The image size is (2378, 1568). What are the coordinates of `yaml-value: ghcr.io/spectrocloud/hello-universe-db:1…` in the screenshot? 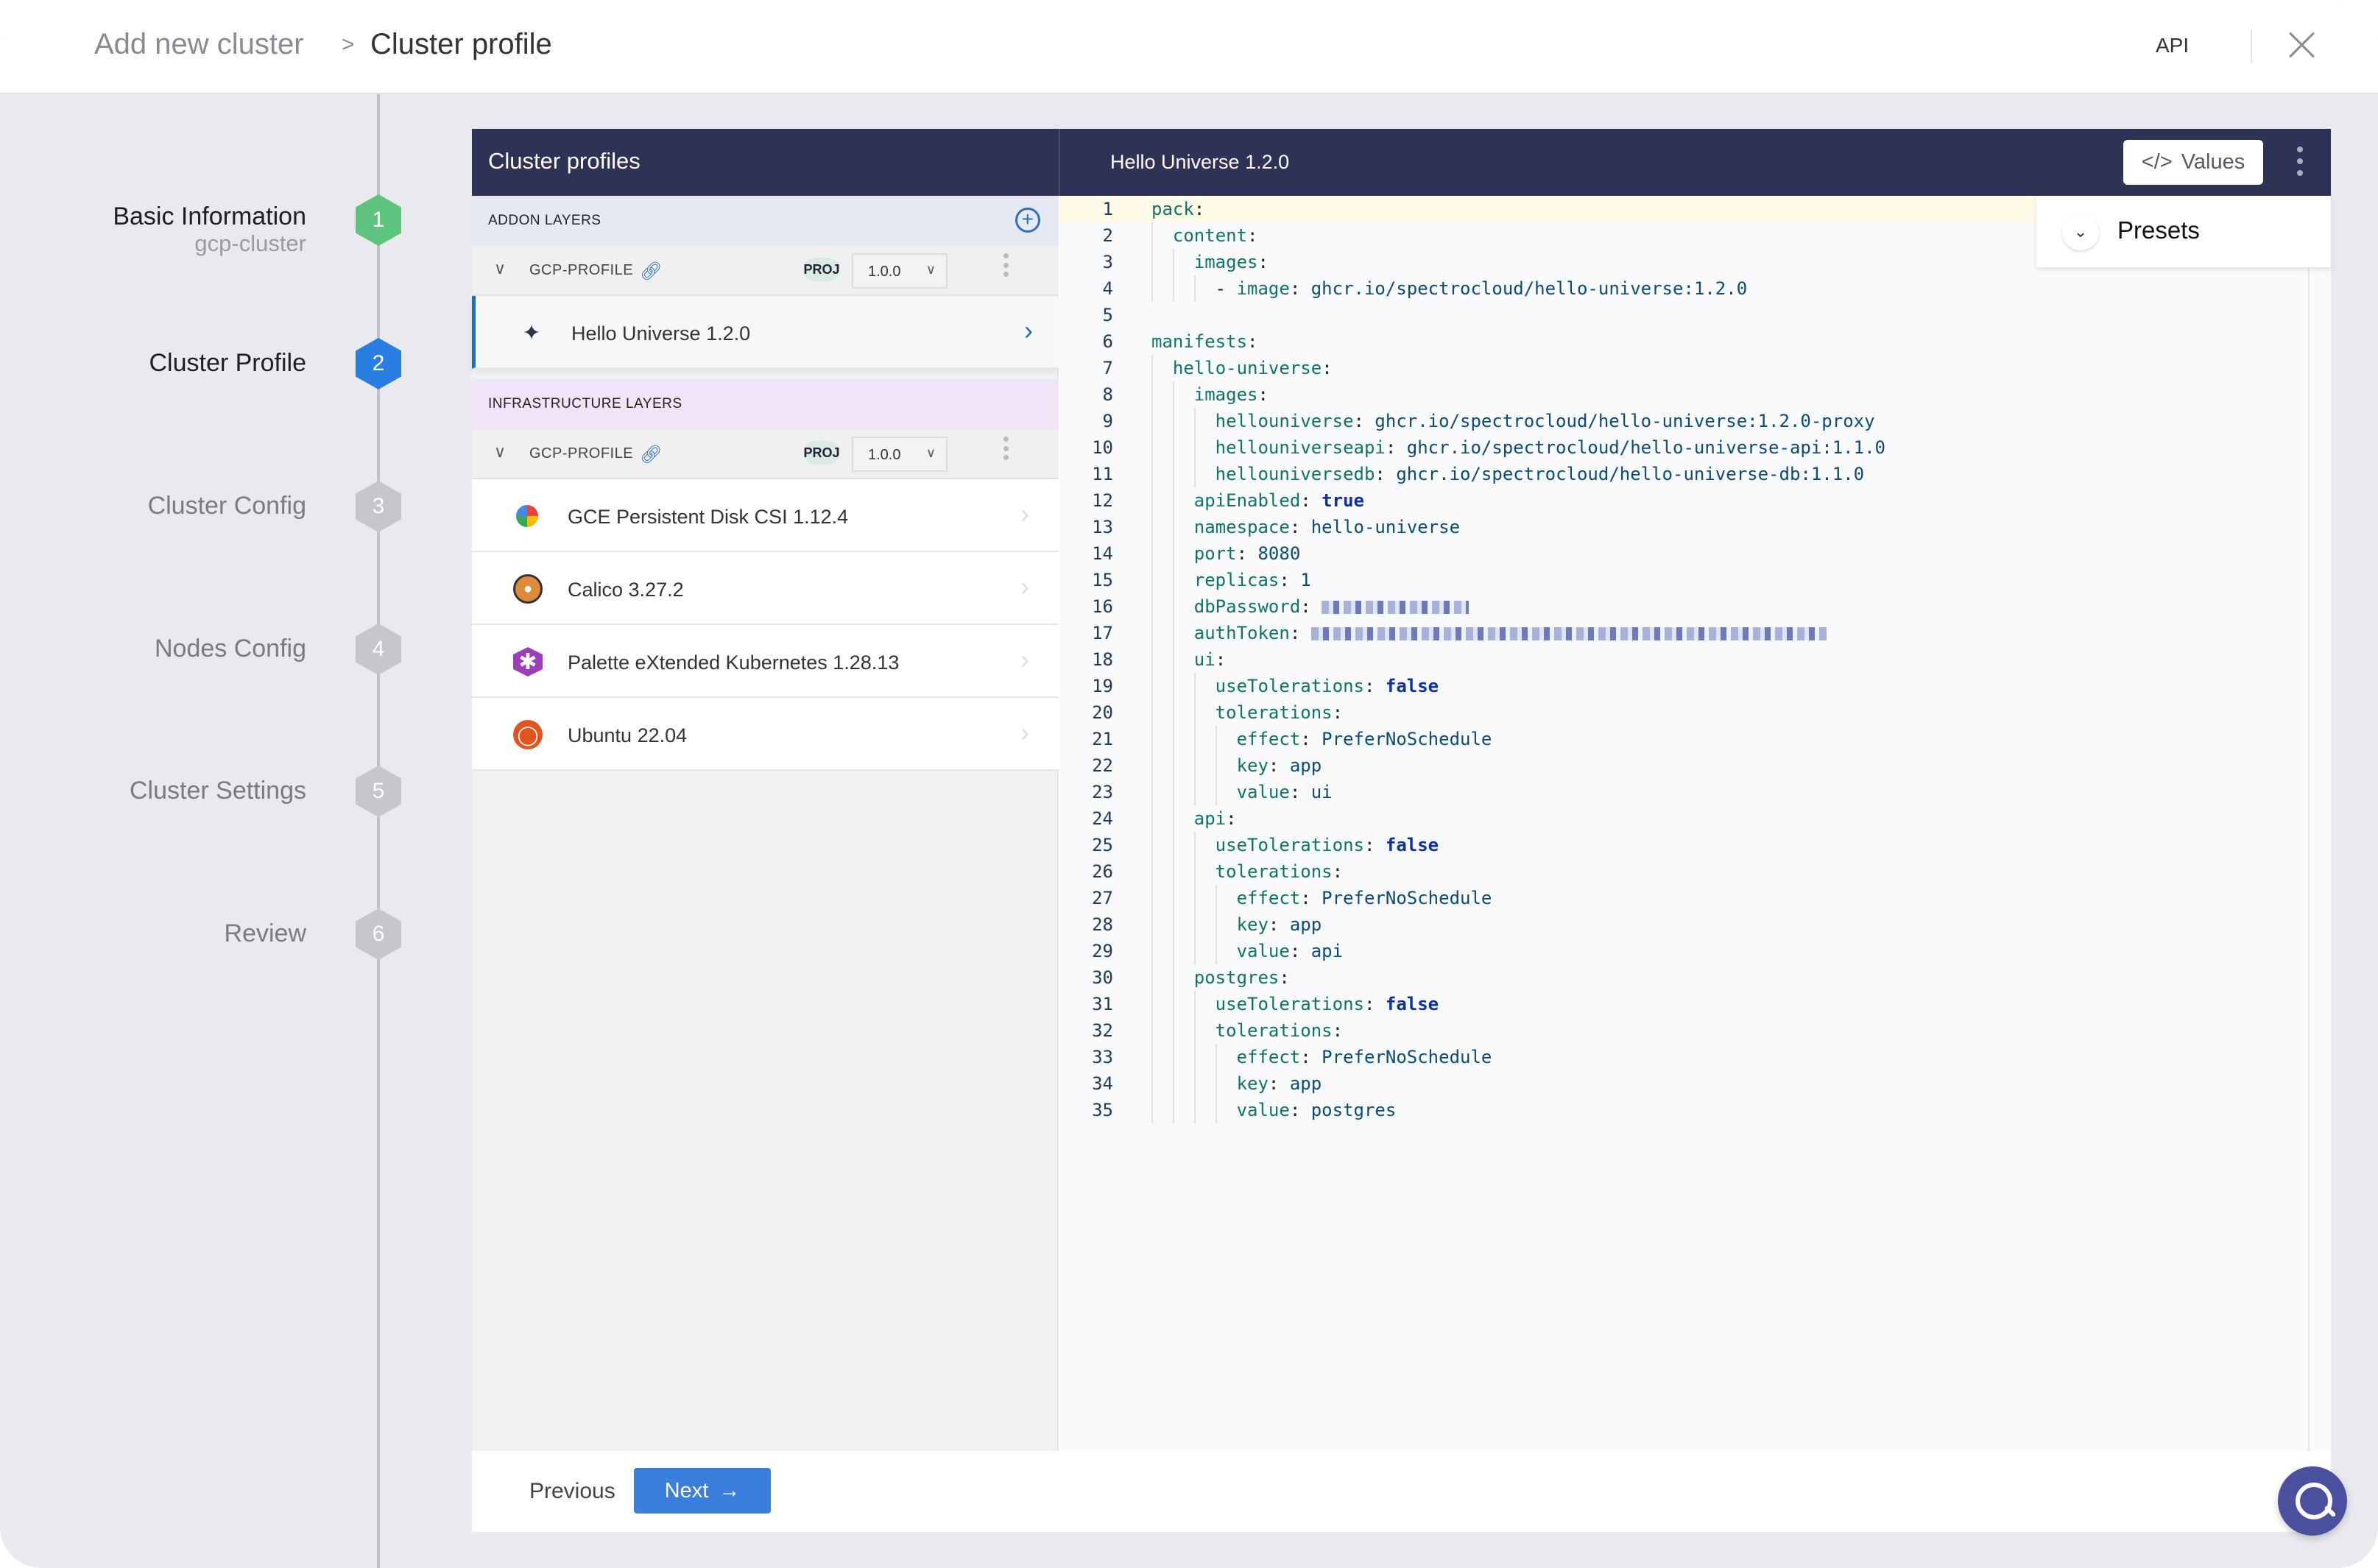 It's located at (1630, 474).